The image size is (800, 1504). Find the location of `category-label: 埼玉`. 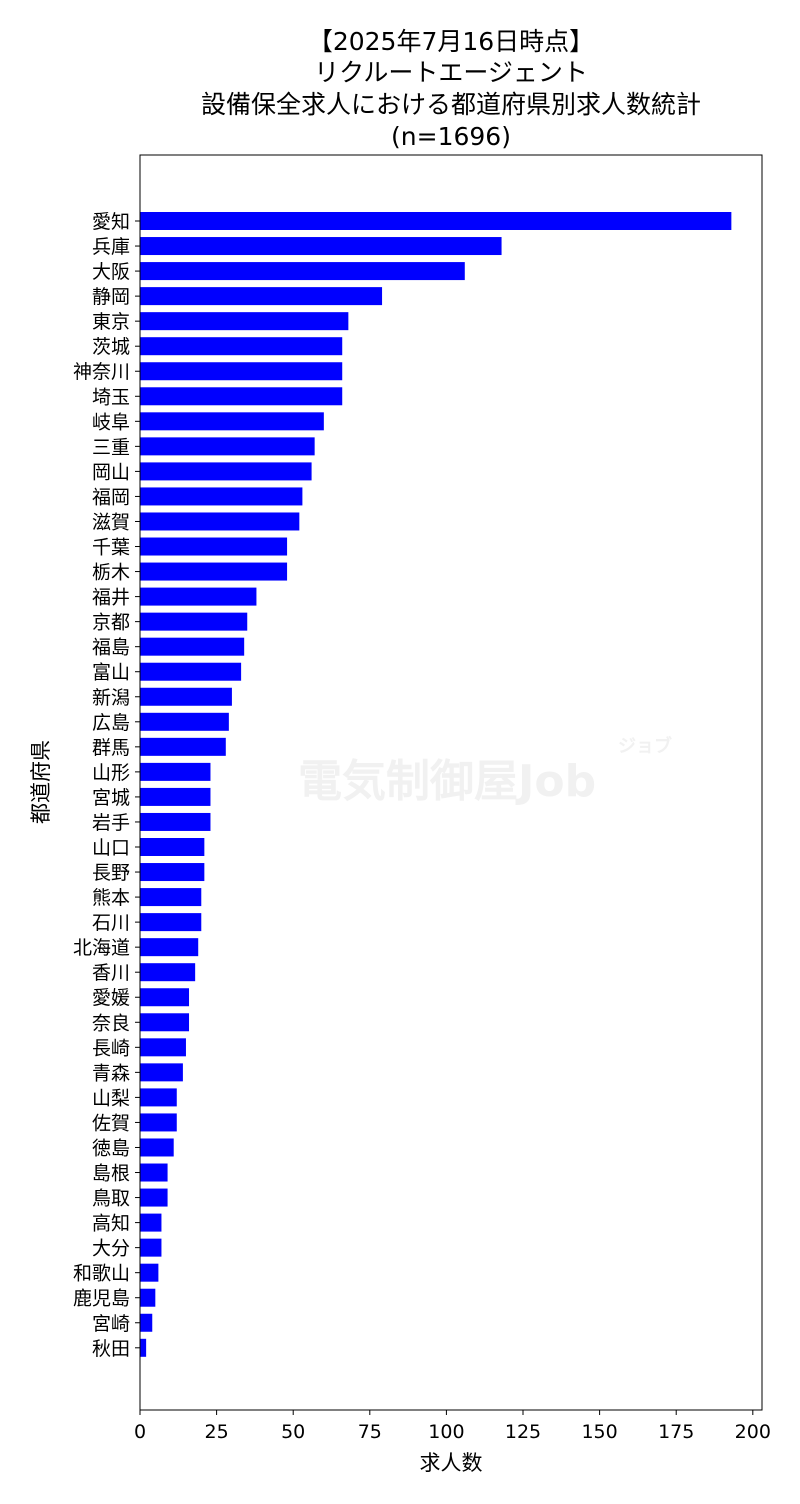

category-label: 埼玉 is located at coordinates (111, 397).